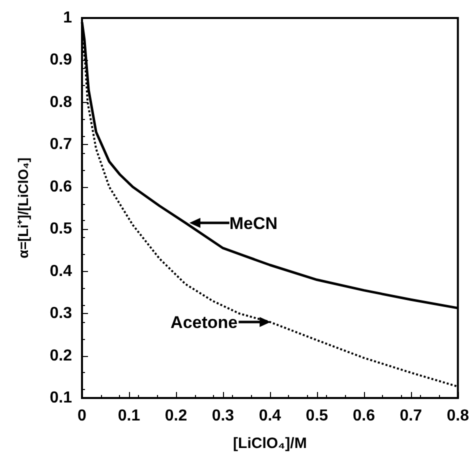  Describe the element at coordinates (223, 416) in the screenshot. I see `x-tick-label: 0.3` at that location.